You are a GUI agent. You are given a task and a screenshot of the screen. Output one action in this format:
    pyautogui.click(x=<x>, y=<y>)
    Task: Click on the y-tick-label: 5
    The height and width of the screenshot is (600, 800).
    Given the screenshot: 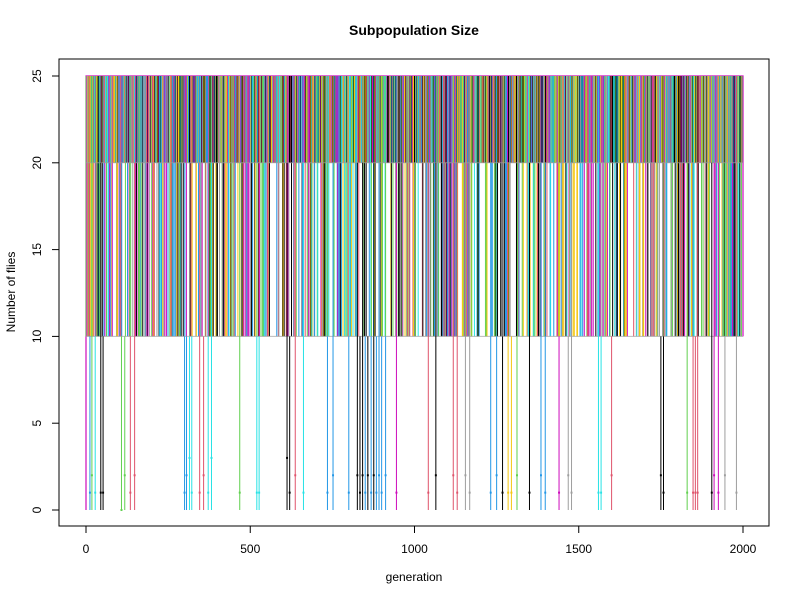 What is the action you would take?
    pyautogui.click(x=37, y=423)
    